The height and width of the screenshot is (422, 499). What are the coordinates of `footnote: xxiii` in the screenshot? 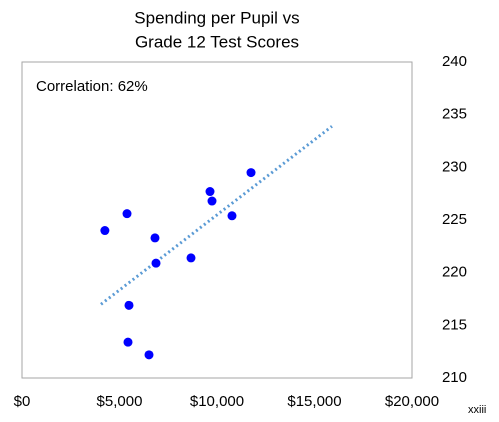 It's located at (477, 410).